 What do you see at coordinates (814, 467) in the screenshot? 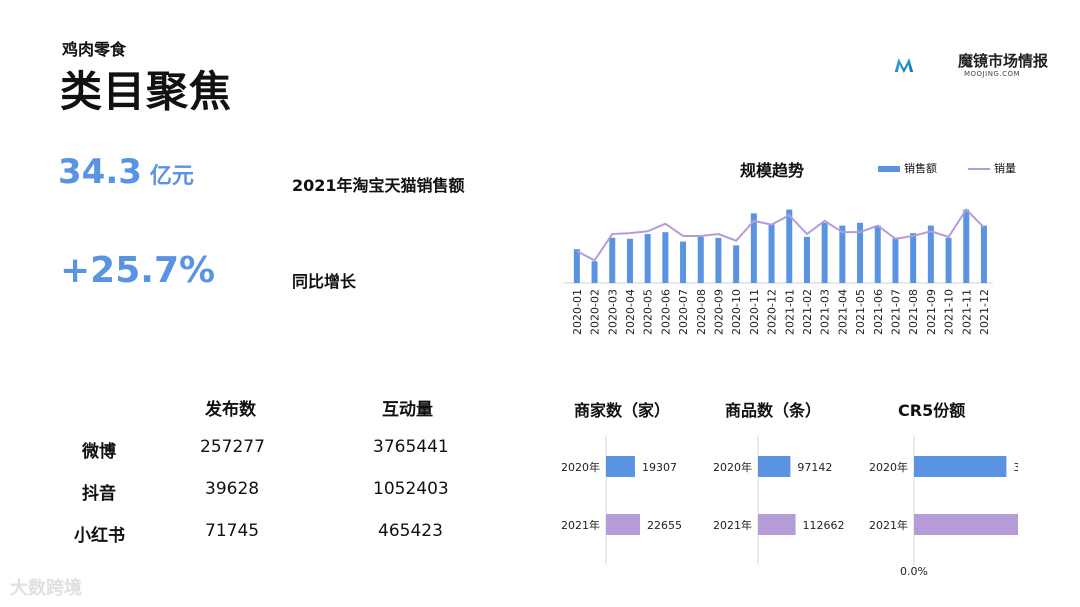
I see `data-label: 97142` at bounding box center [814, 467].